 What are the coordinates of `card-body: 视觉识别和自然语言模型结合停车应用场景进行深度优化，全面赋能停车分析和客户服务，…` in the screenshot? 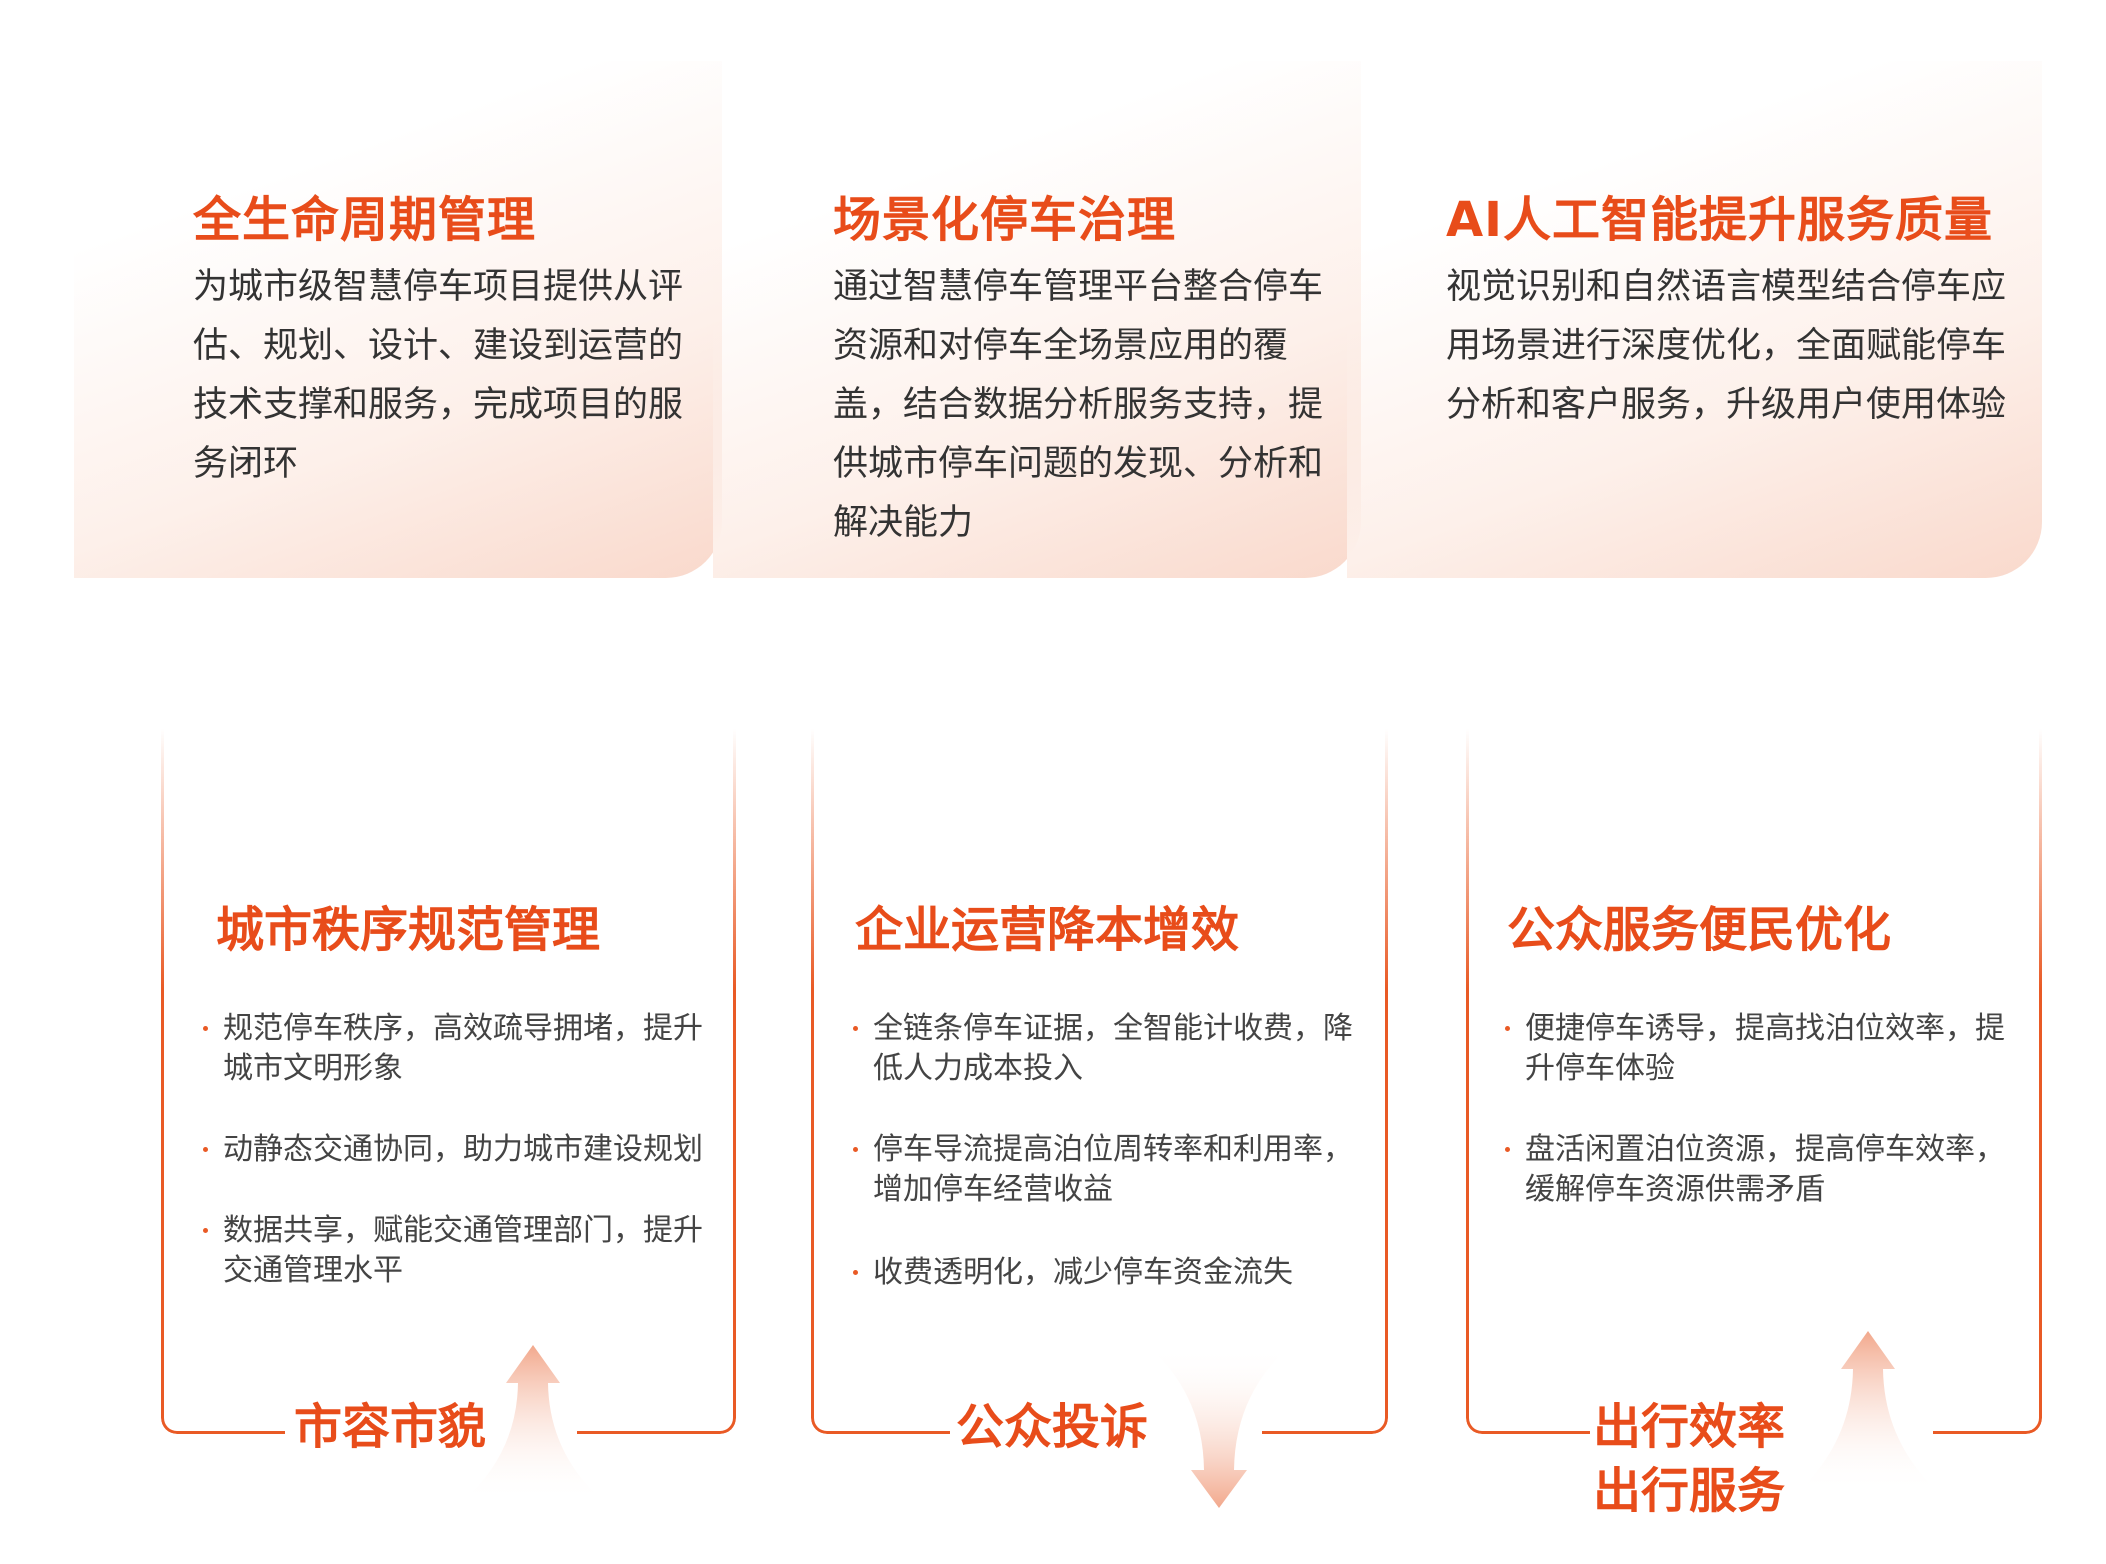 It's located at (1726, 346).